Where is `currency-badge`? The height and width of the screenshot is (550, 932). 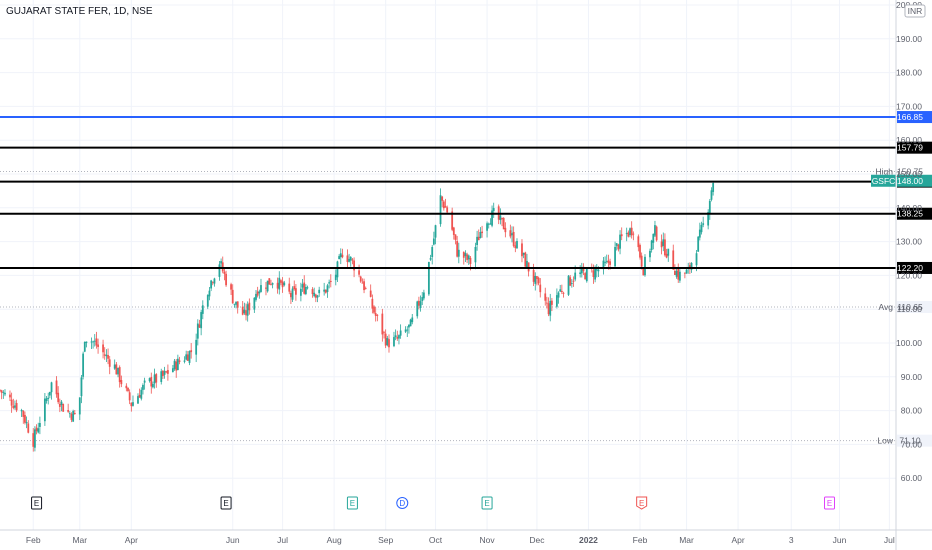
currency-badge is located at coordinates (915, 11).